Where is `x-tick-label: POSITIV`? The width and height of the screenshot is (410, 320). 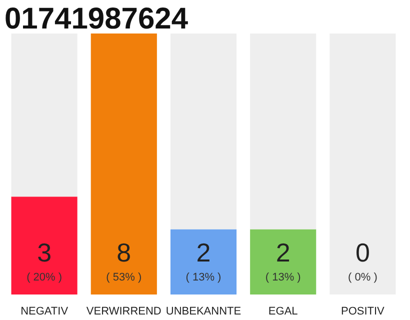
x-tick-label: POSITIV is located at coordinates (363, 312).